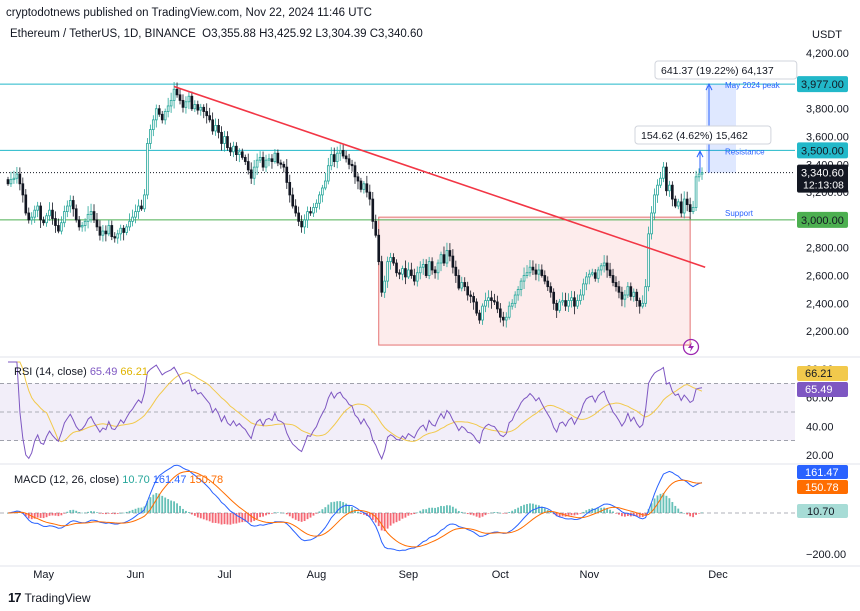 This screenshot has width=860, height=611. I want to click on x-tick-label: May, so click(43, 575).